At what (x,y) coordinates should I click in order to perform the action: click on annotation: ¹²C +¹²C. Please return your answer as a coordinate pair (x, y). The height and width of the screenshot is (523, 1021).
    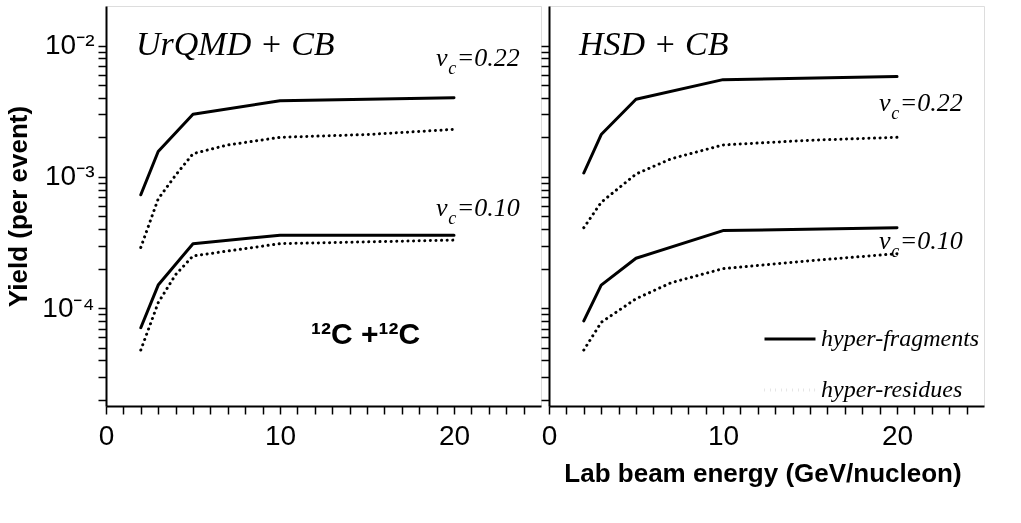
    Looking at the image, I should click on (366, 333).